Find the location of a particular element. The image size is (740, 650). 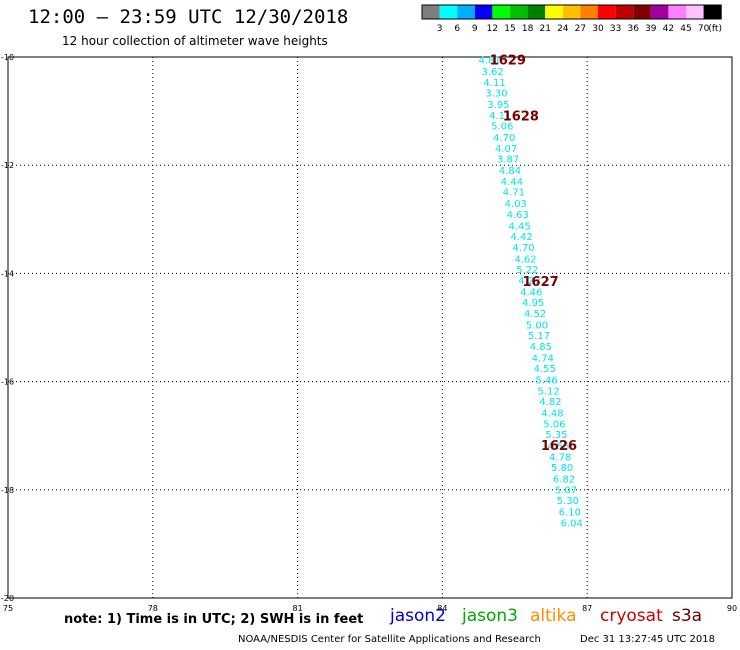

swh-value-label: 4.03 is located at coordinates (516, 204).